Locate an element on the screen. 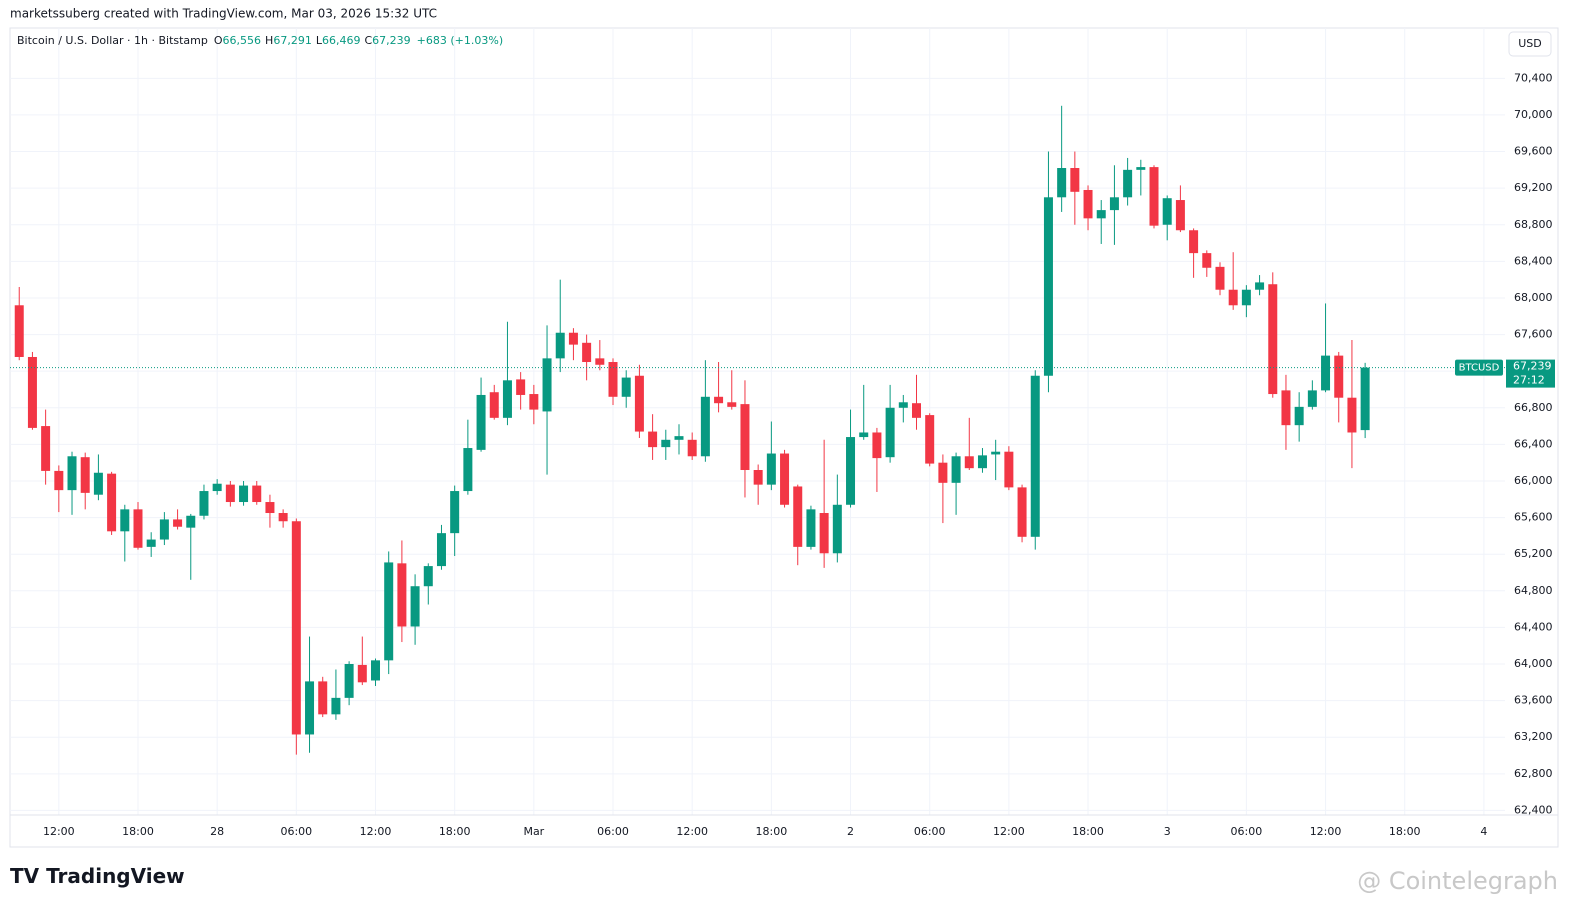  price-box is located at coordinates (1530, 373).